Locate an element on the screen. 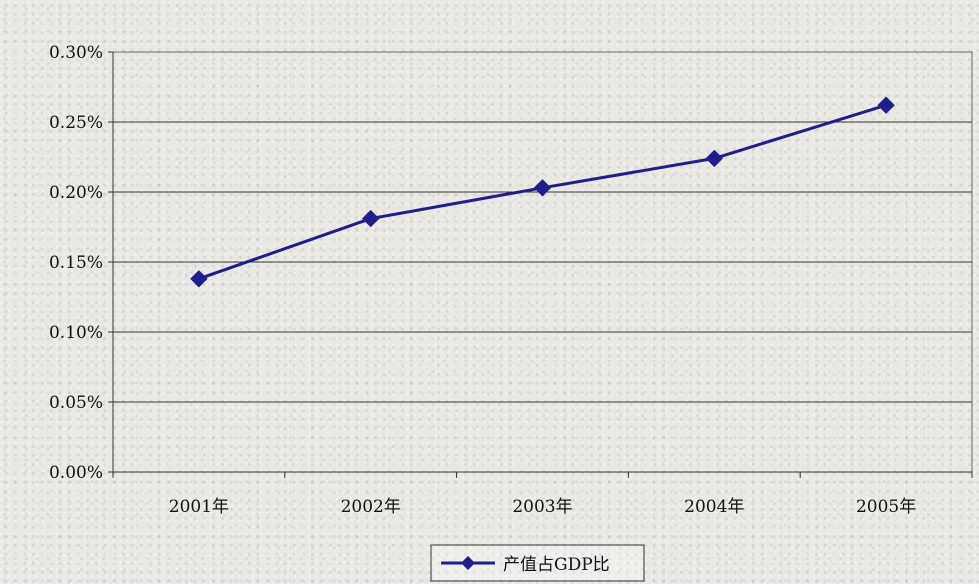  x-tick-label: 2003年 is located at coordinates (542, 507).